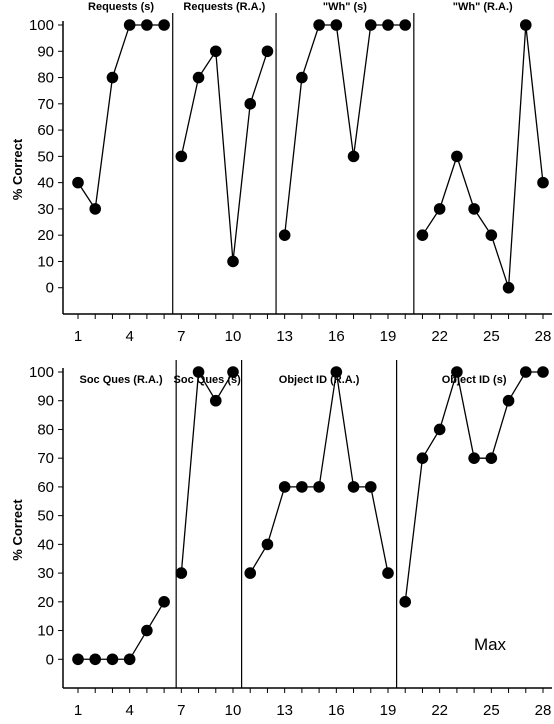 This screenshot has height=724, width=554. I want to click on y-tick-label: 90, so click(45, 401).